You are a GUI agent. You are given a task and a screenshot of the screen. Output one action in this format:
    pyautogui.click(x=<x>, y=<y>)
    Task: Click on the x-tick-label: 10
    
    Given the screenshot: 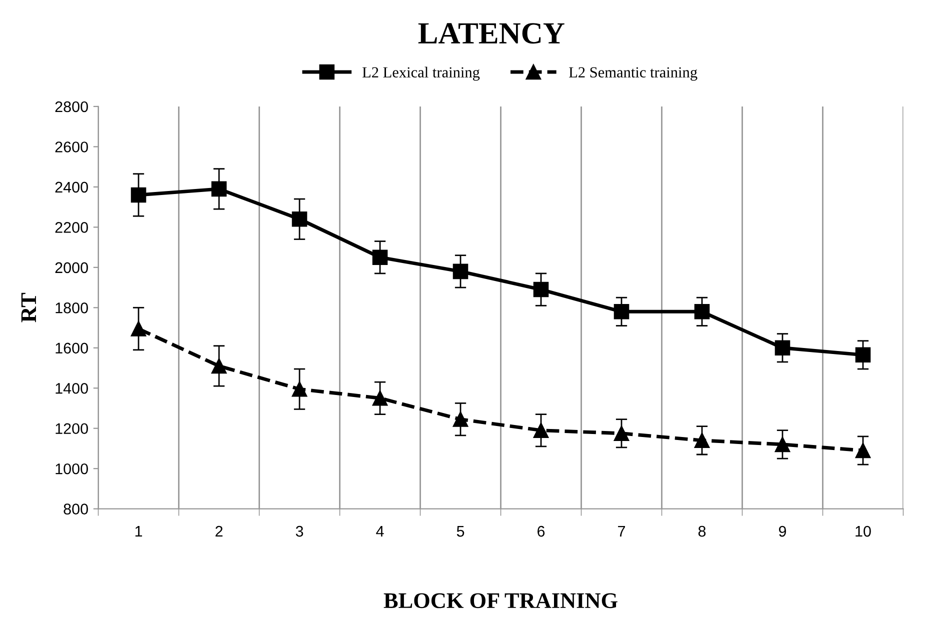 What is the action you would take?
    pyautogui.click(x=863, y=531)
    